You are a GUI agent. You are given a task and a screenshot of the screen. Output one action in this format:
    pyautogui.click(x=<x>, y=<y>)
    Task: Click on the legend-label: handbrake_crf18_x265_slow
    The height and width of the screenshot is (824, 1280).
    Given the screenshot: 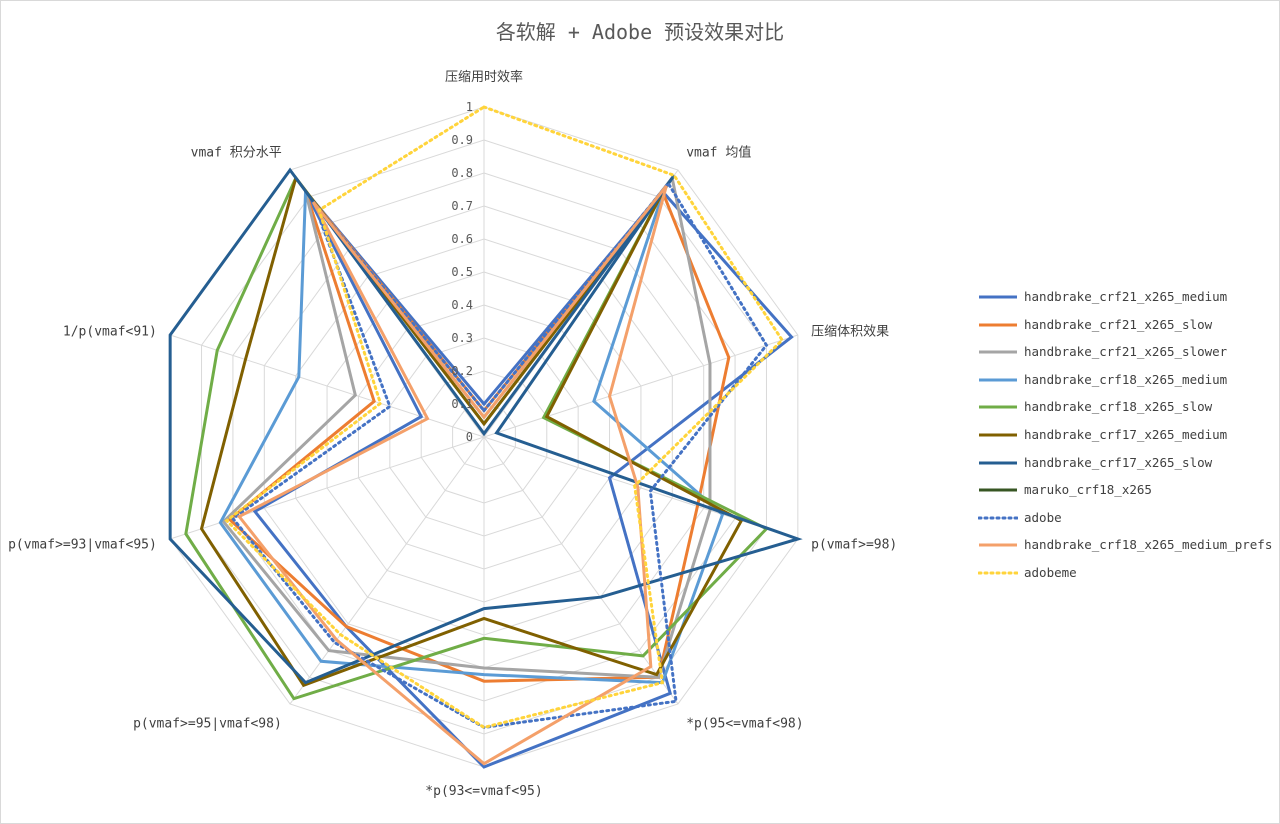 What is the action you would take?
    pyautogui.click(x=1118, y=407)
    